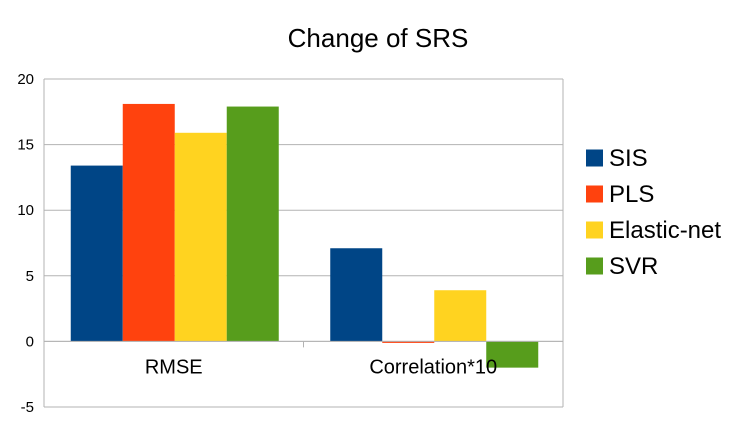 The image size is (756, 430). What do you see at coordinates (25, 243) in the screenshot?
I see `y-axis-ticks: -5 0 5 10 15 20` at bounding box center [25, 243].